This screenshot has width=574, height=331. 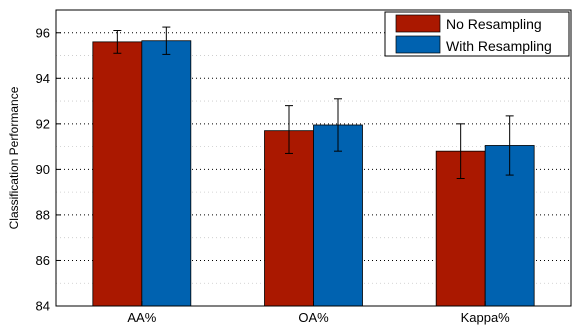 What do you see at coordinates (418, 44) in the screenshot?
I see `legend-swatch-with-resampling` at bounding box center [418, 44].